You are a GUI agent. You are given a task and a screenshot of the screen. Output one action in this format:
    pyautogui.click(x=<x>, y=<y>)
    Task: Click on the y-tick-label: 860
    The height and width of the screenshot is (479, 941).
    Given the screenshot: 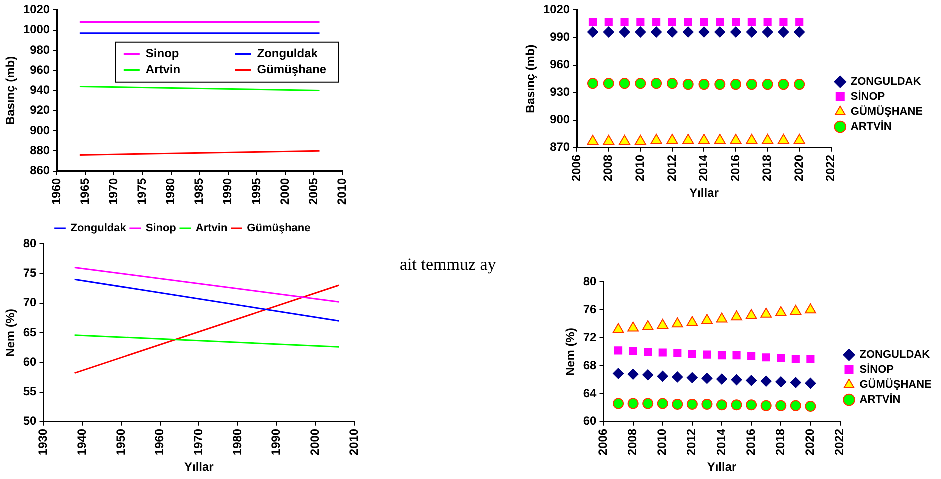 What is the action you would take?
    pyautogui.click(x=40, y=171)
    